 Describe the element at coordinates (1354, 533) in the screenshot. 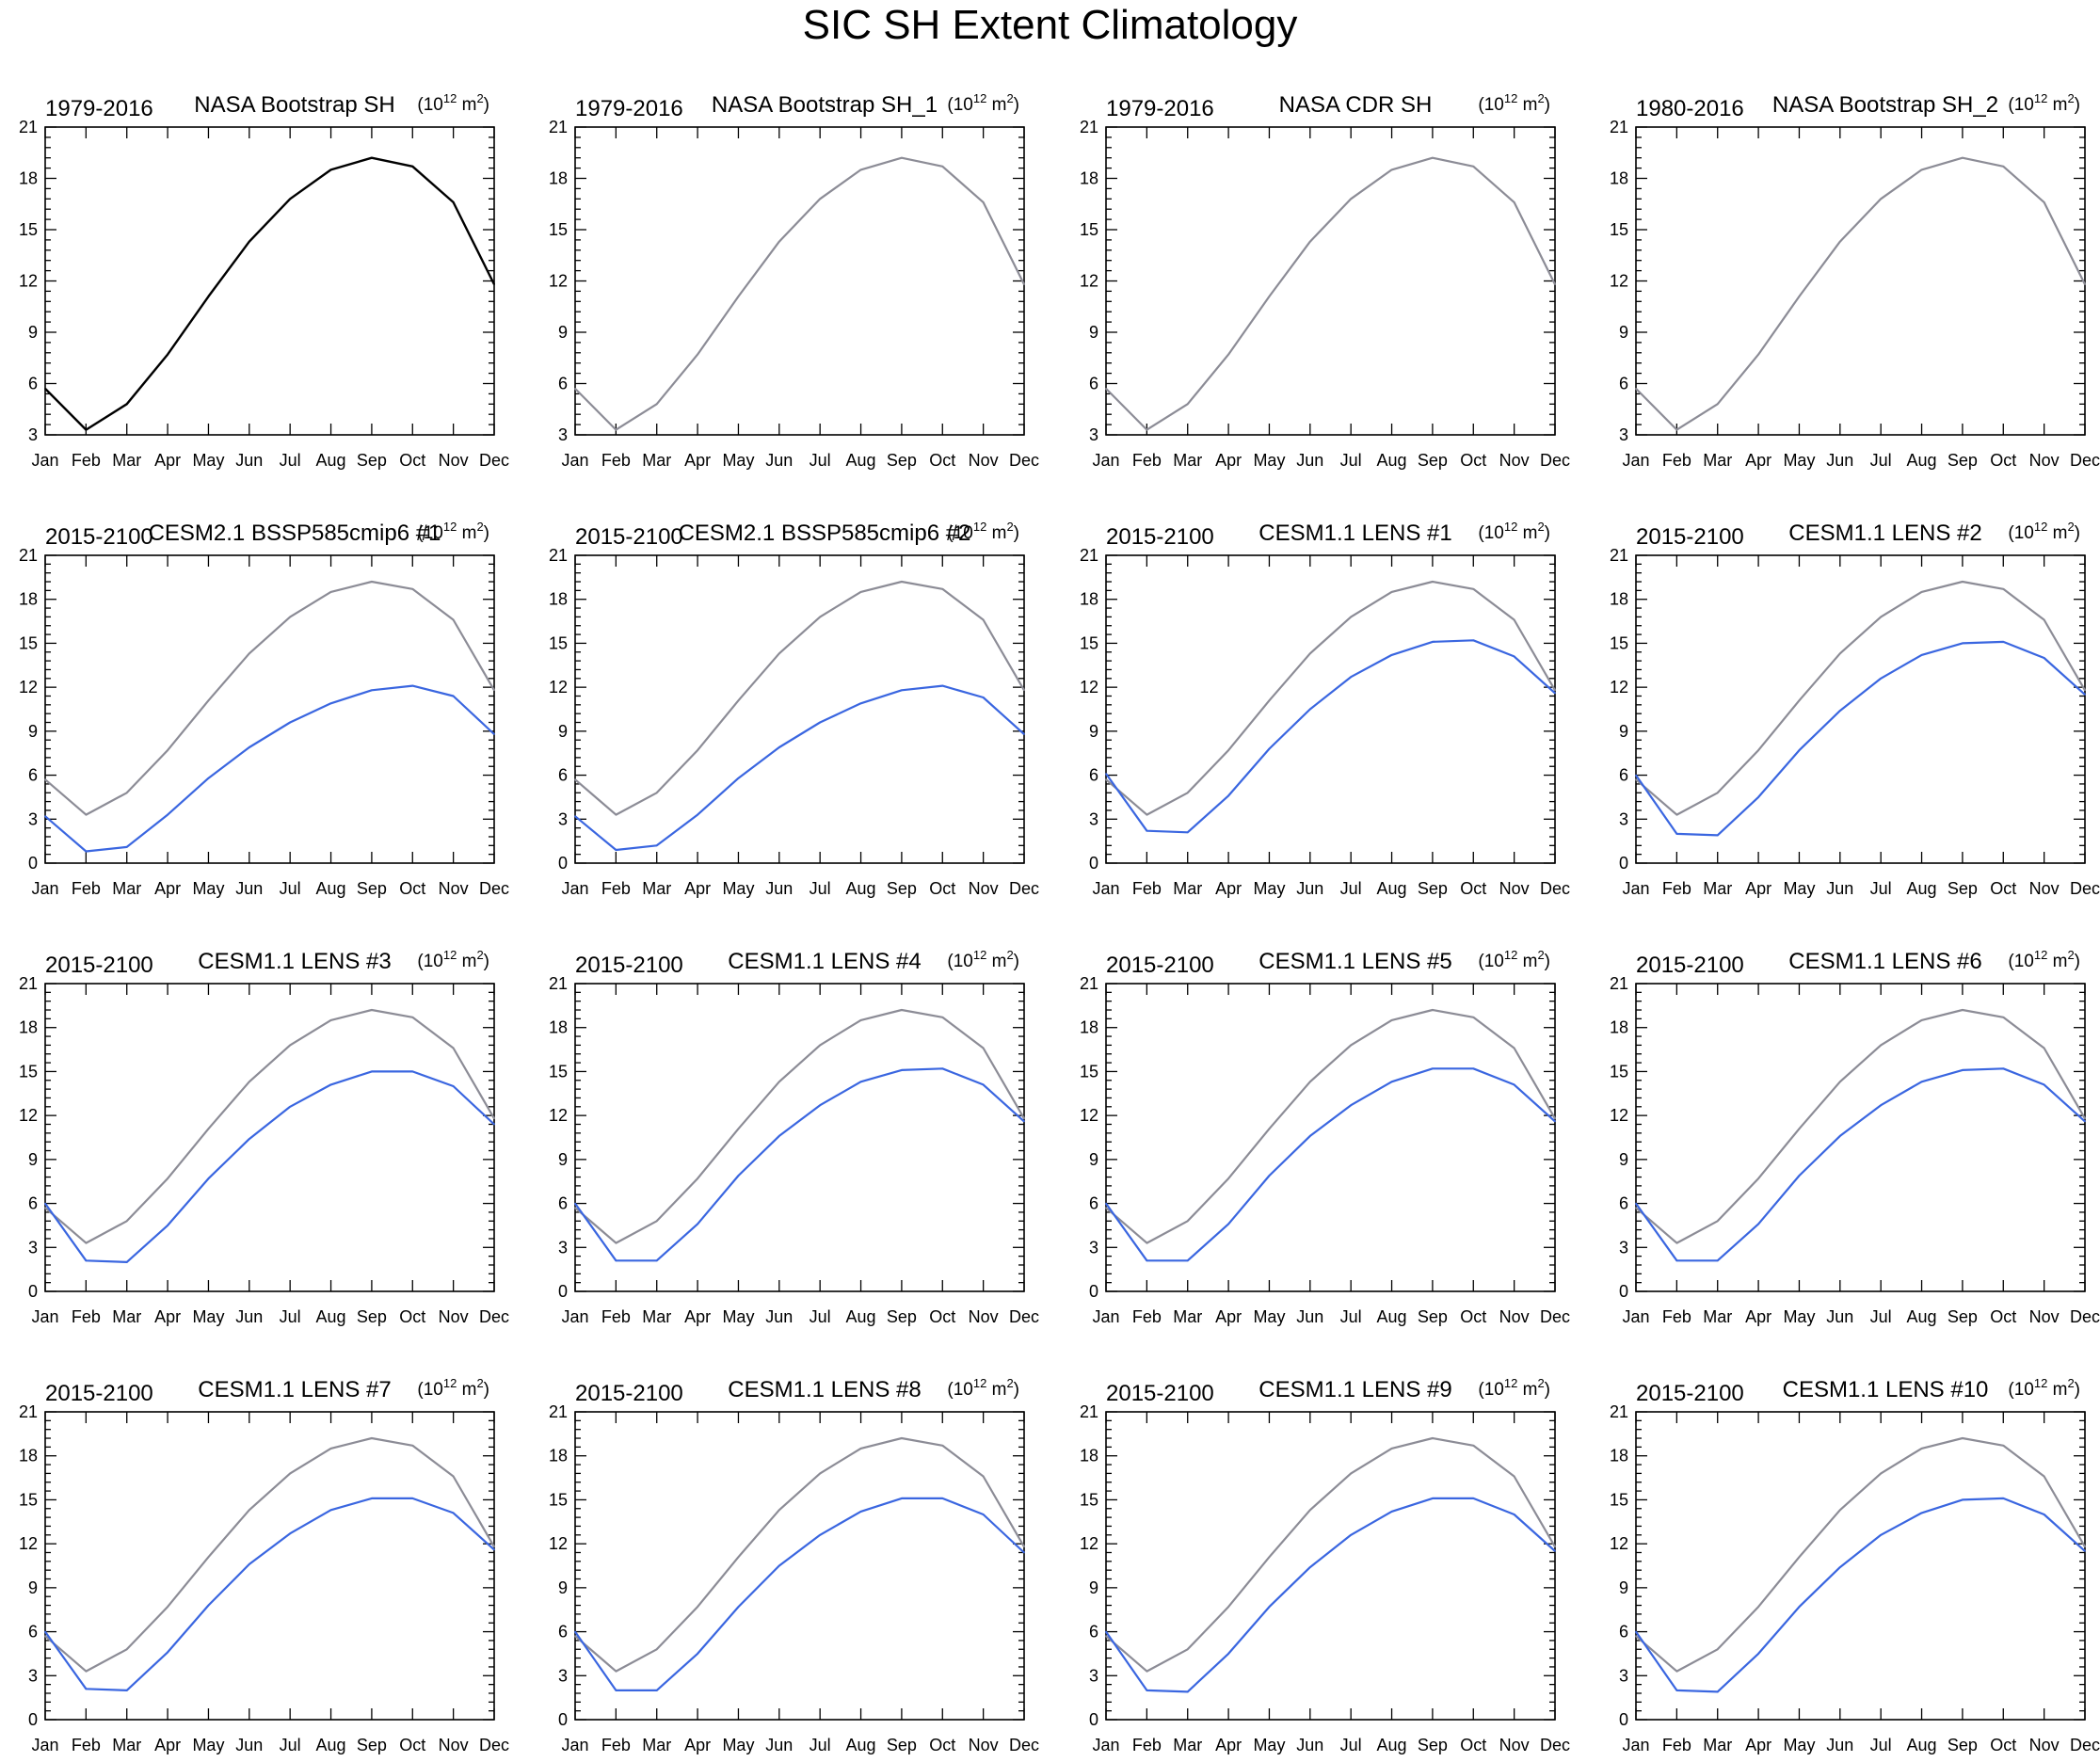

I see `panel-title: CESM1.1 LENS #1` at that location.